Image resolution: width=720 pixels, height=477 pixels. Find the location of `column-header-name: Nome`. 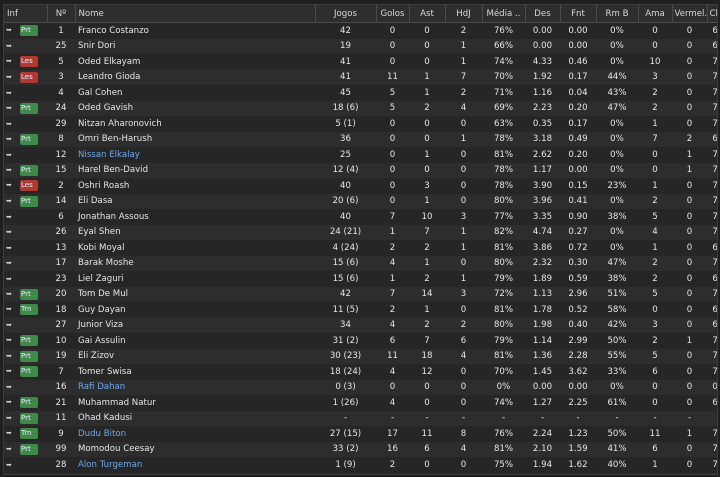

column-header-name: Nome is located at coordinates (195, 14).